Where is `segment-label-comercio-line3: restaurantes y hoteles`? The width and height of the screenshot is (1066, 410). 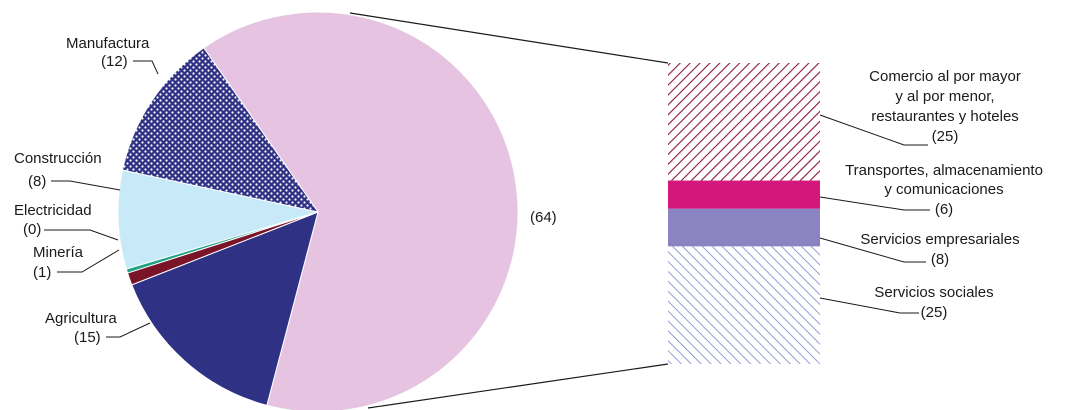
segment-label-comercio-line3: restaurantes y hoteles is located at coordinates (945, 116).